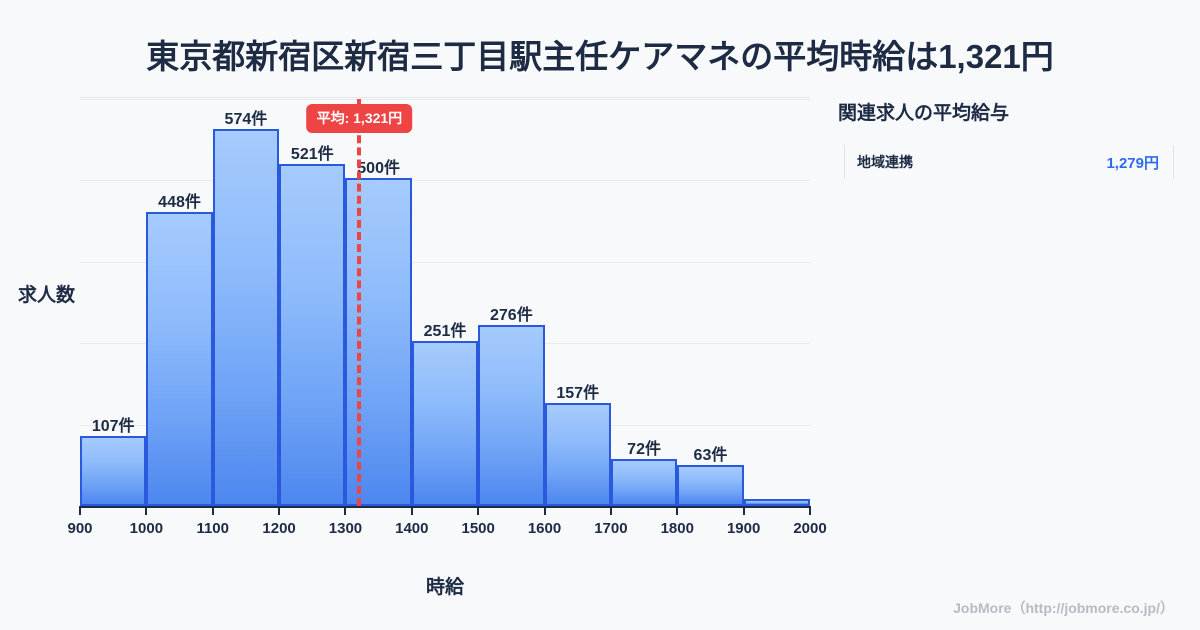  I want to click on x-axis-line, so click(445, 507).